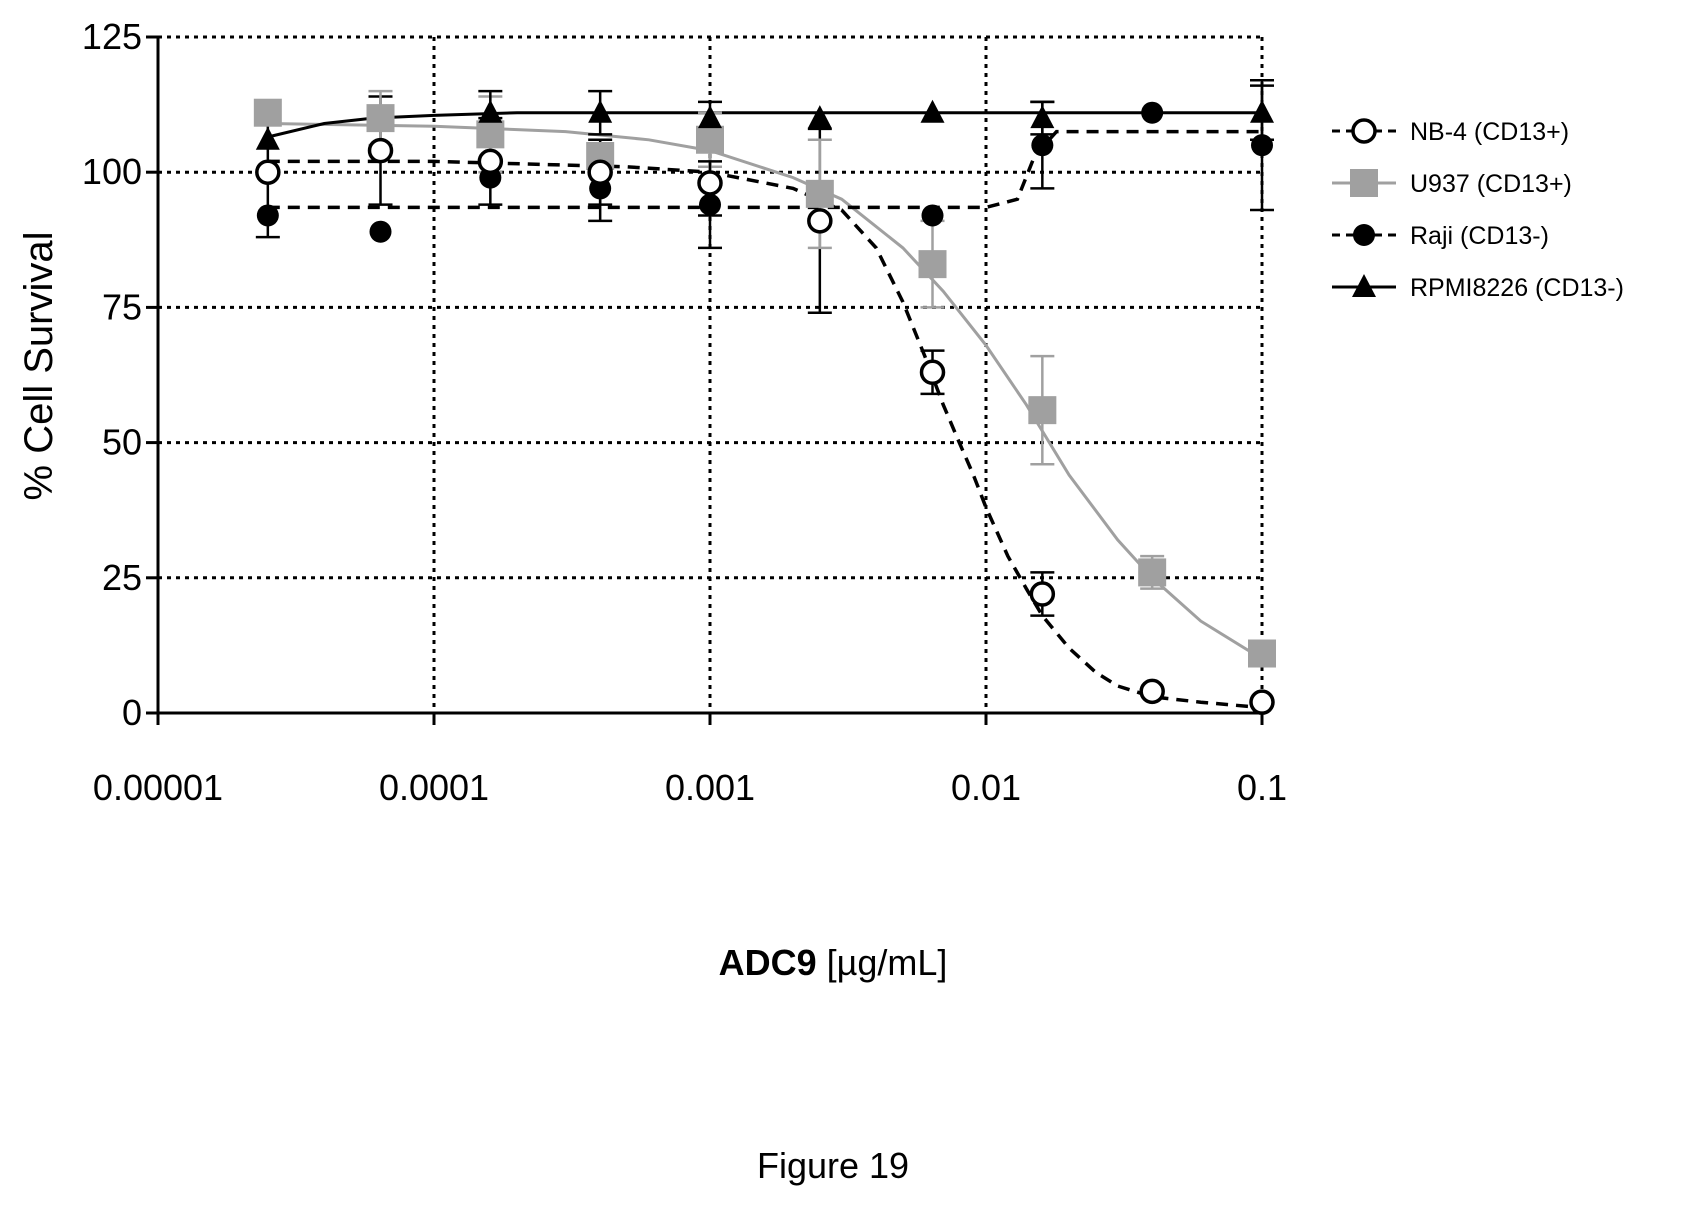 This screenshot has width=1686, height=1206. Describe the element at coordinates (1479, 236) in the screenshot. I see `legend-label-2: Raji (CD13-)` at that location.